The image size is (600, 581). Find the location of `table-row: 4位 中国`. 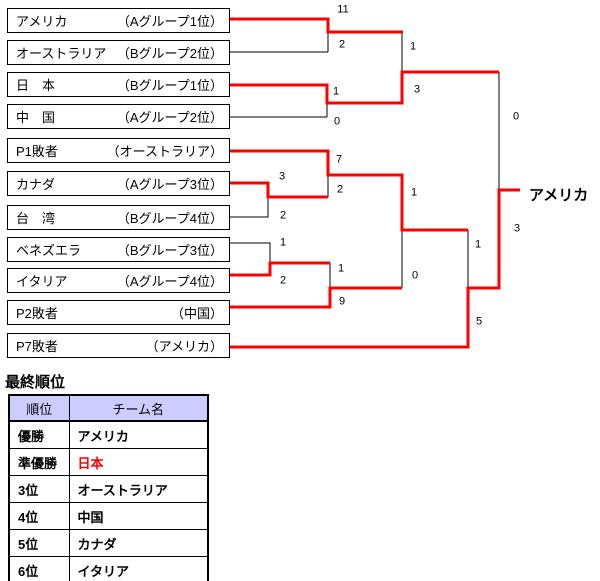

table-row: 4位 中国 is located at coordinates (108, 516).